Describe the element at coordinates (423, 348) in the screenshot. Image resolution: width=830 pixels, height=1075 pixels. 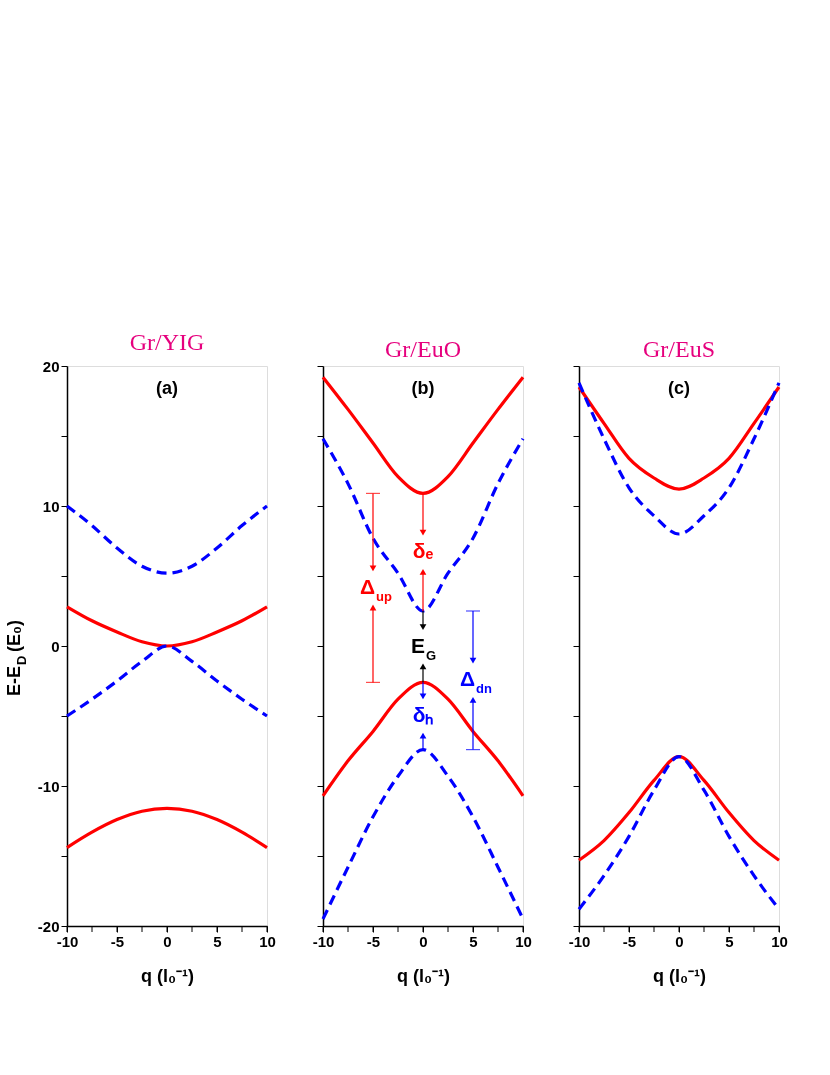
I see `chart-title: Gr/EuO` at that location.